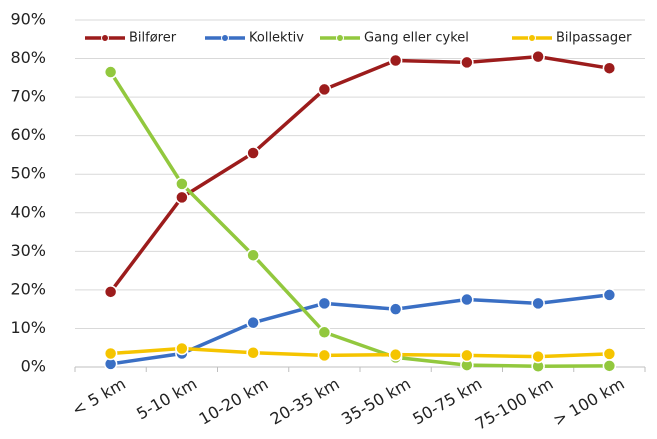  Describe the element at coordinates (28, 19) in the screenshot. I see `y-tick-label: 90%` at that location.